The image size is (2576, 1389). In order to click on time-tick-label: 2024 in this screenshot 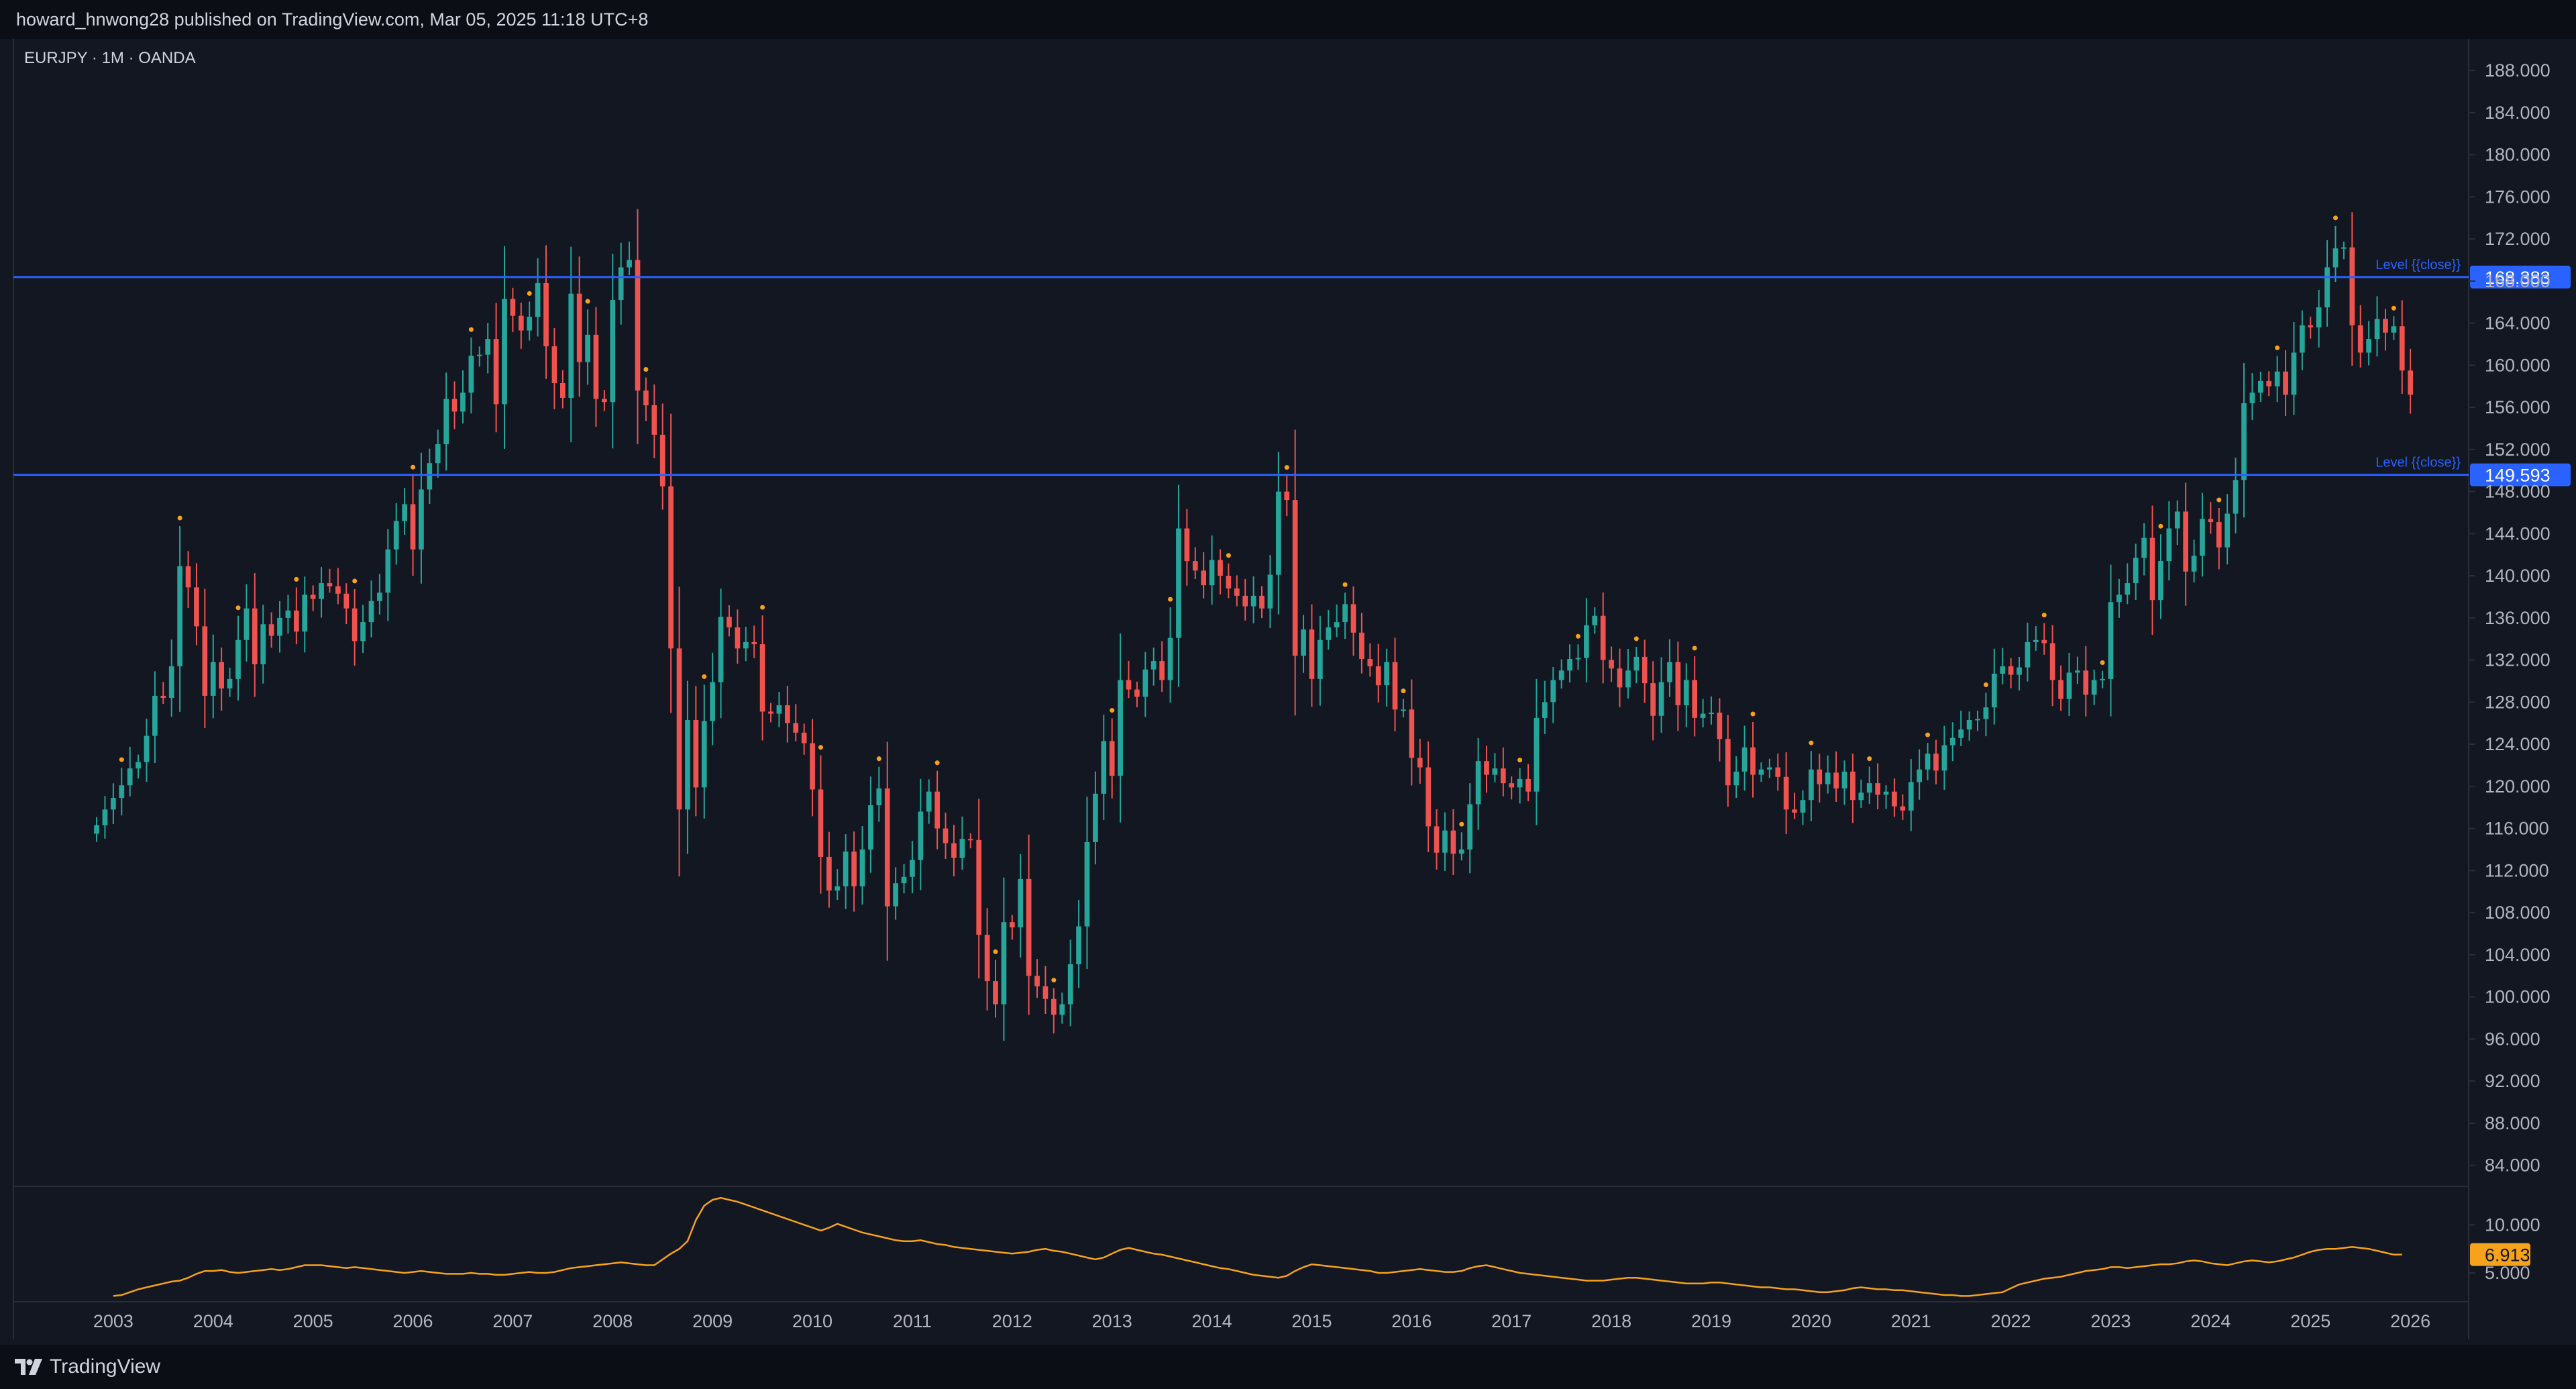, I will do `click(2210, 1321)`.